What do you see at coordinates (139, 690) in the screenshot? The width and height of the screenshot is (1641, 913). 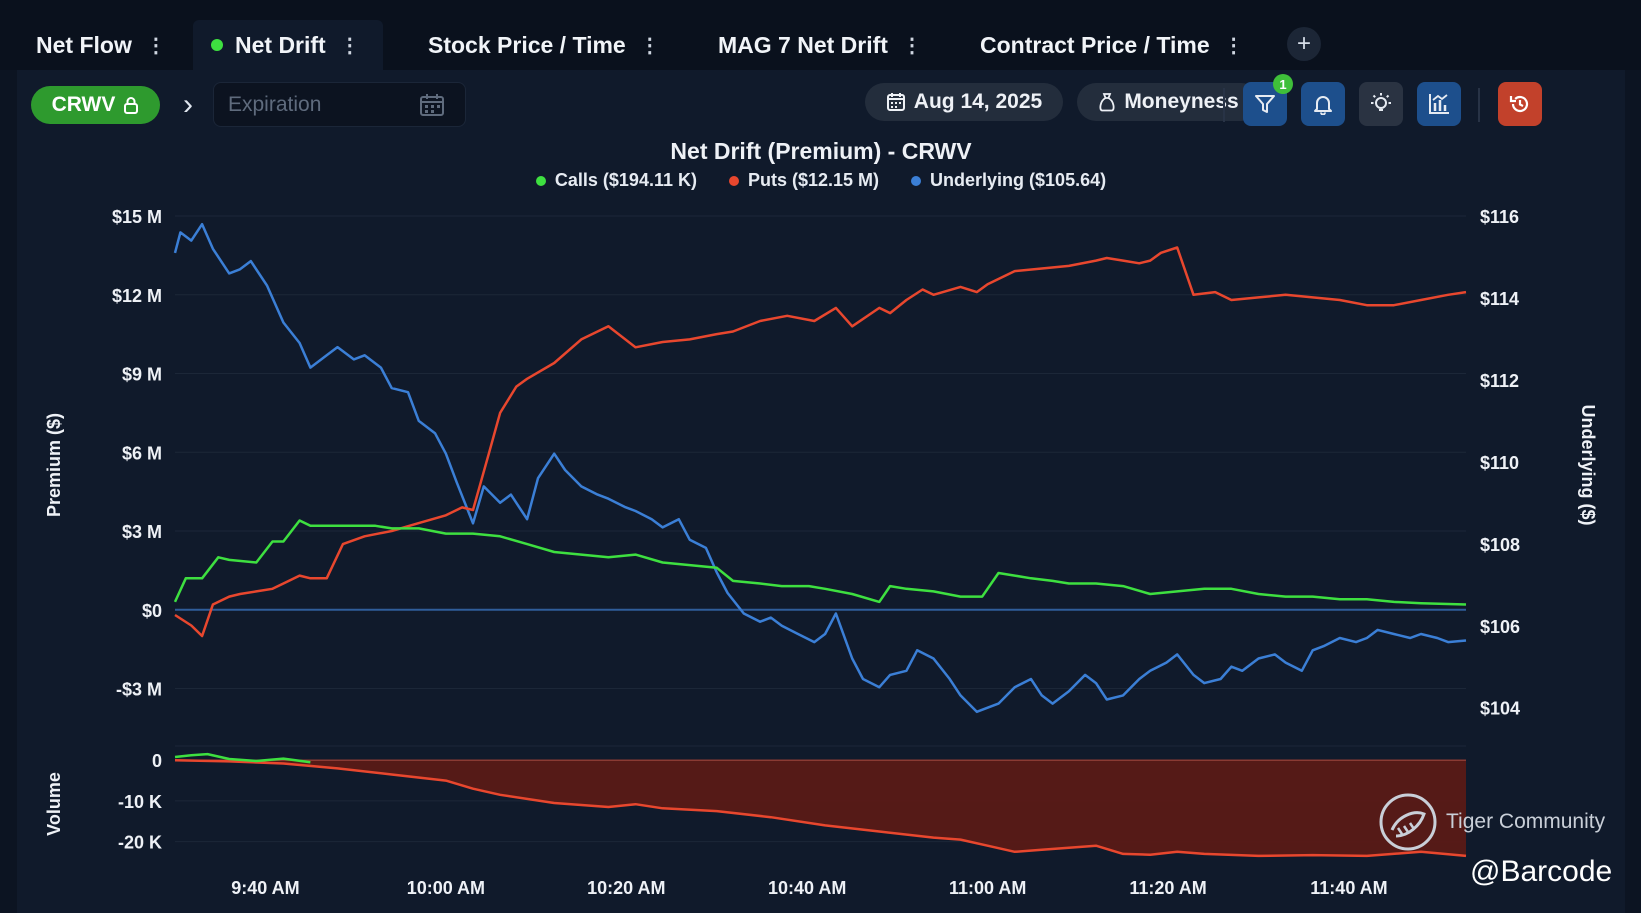 I see `left-tick-label: -$3 M` at bounding box center [139, 690].